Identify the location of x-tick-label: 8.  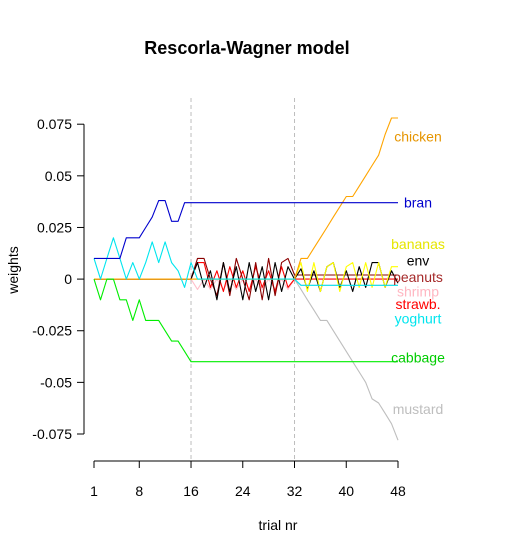
(139, 491).